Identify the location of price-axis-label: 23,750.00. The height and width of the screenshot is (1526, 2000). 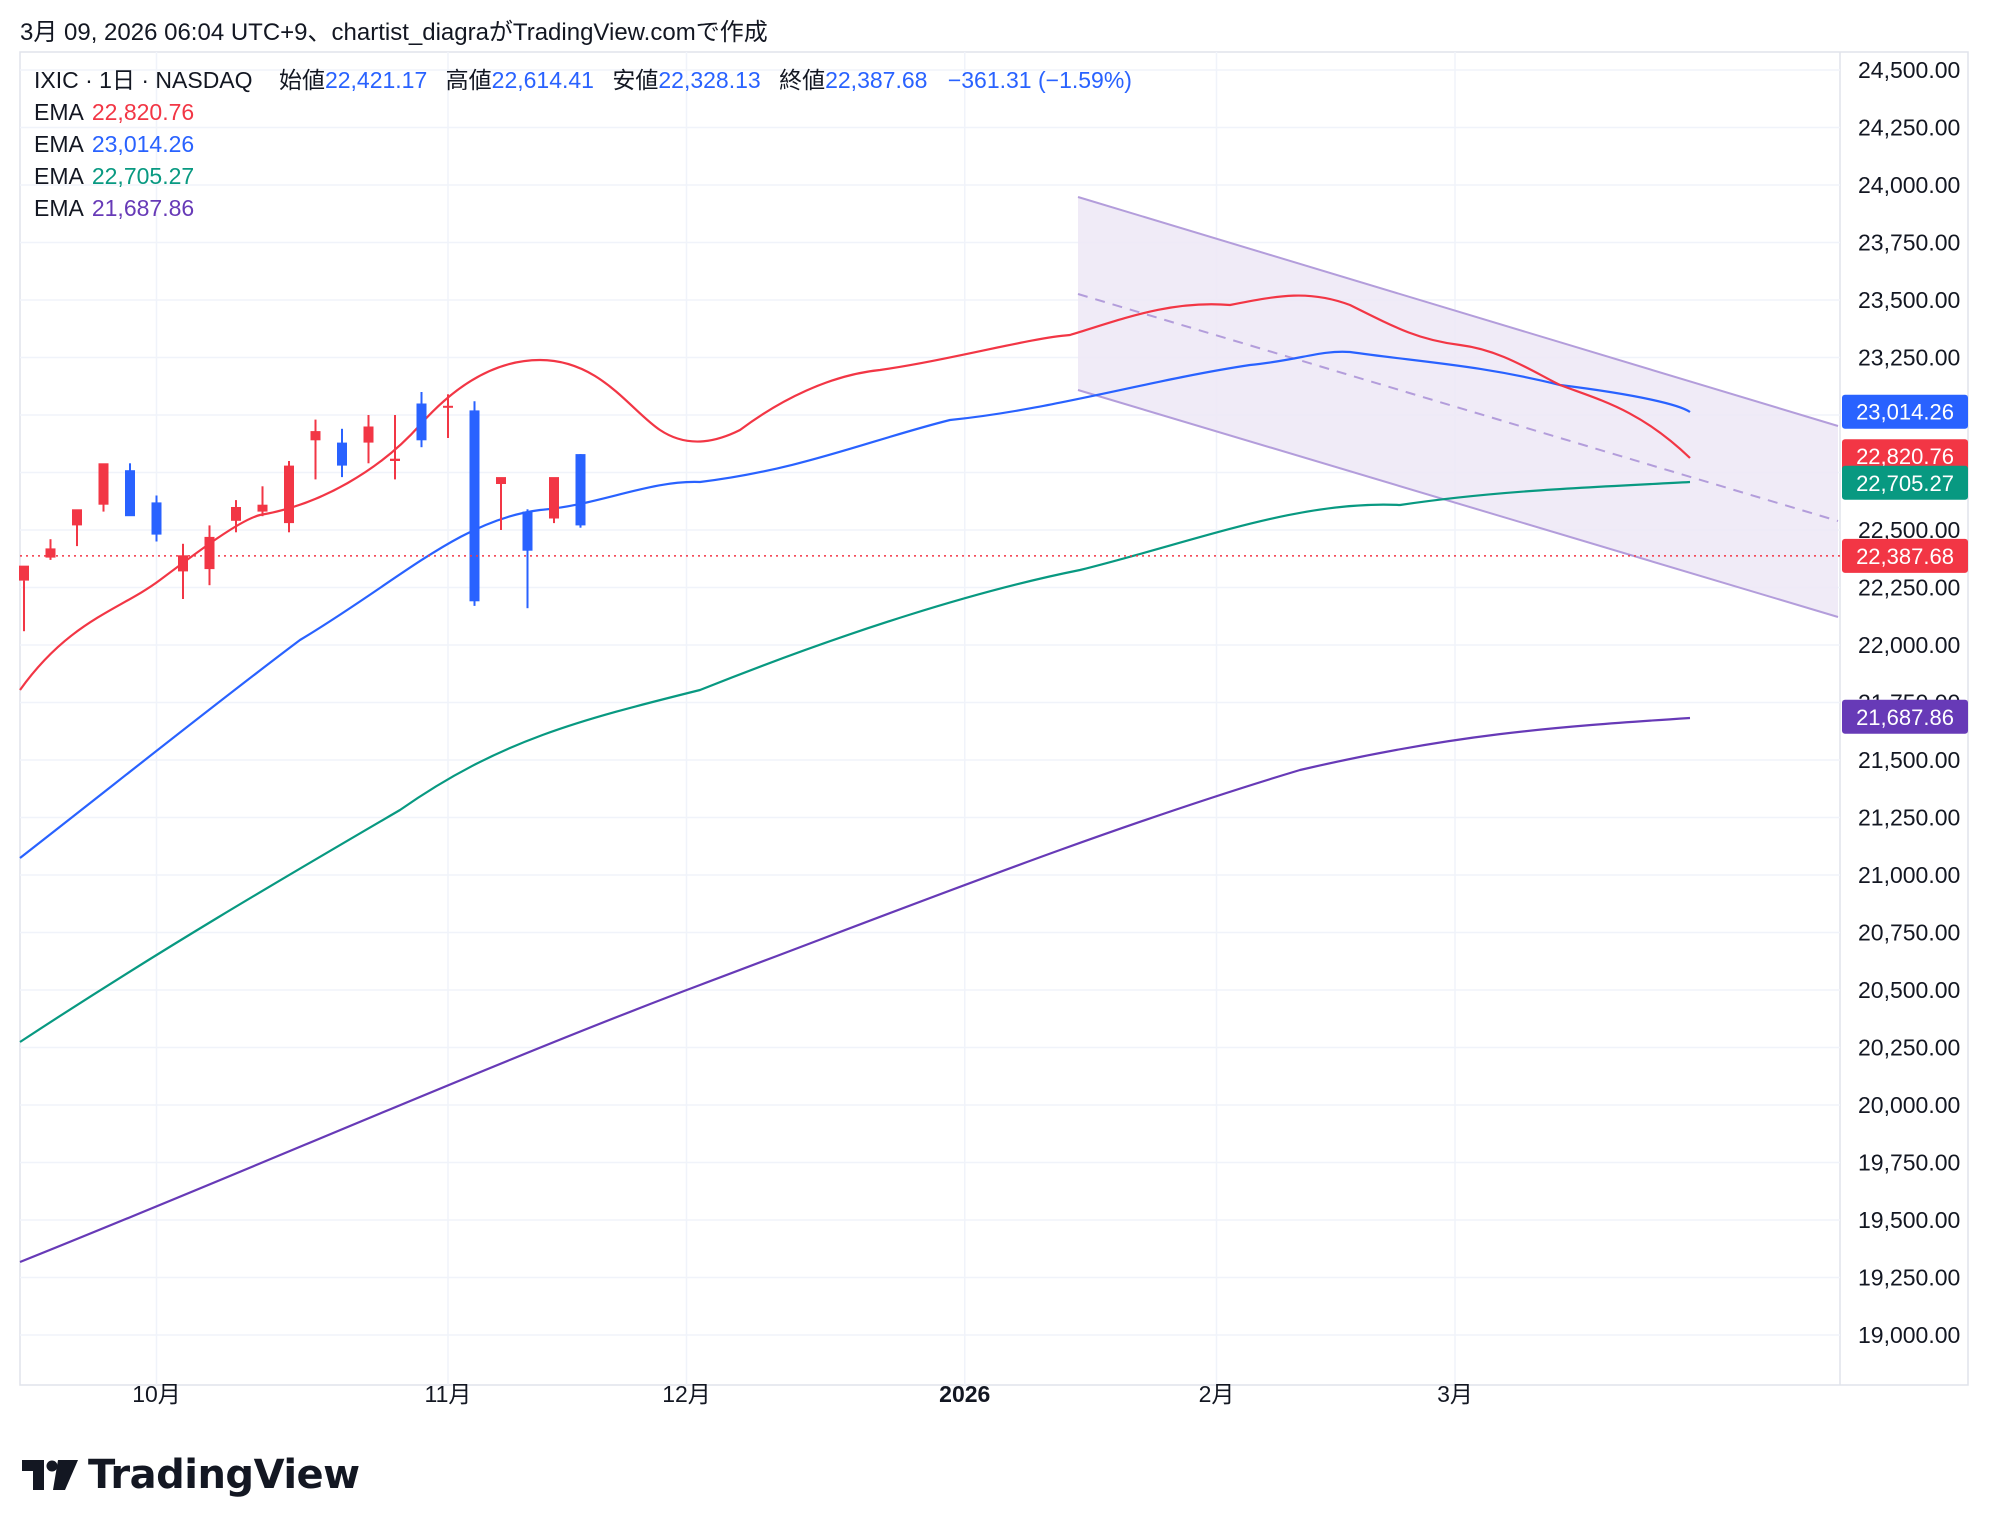
(1909, 243).